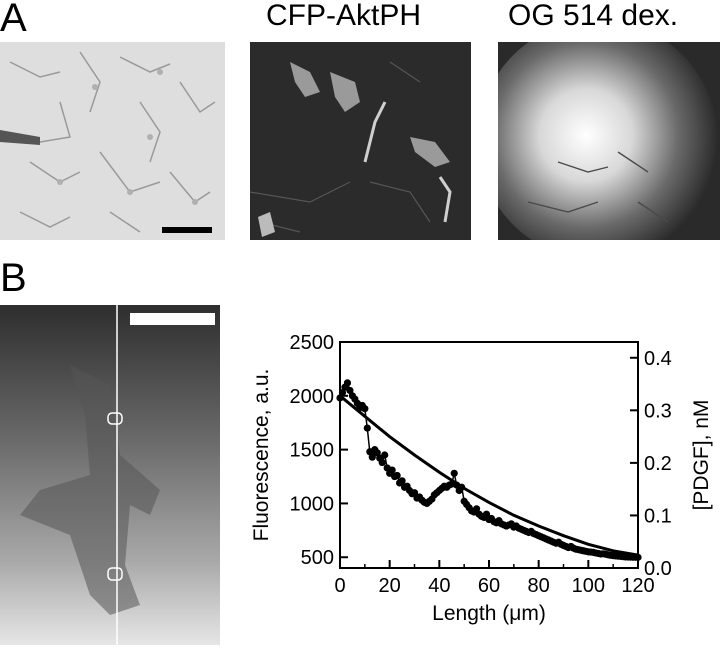 The height and width of the screenshot is (650, 720). What do you see at coordinates (658, 464) in the screenshot?
I see `y2-tick-label: 0.2` at bounding box center [658, 464].